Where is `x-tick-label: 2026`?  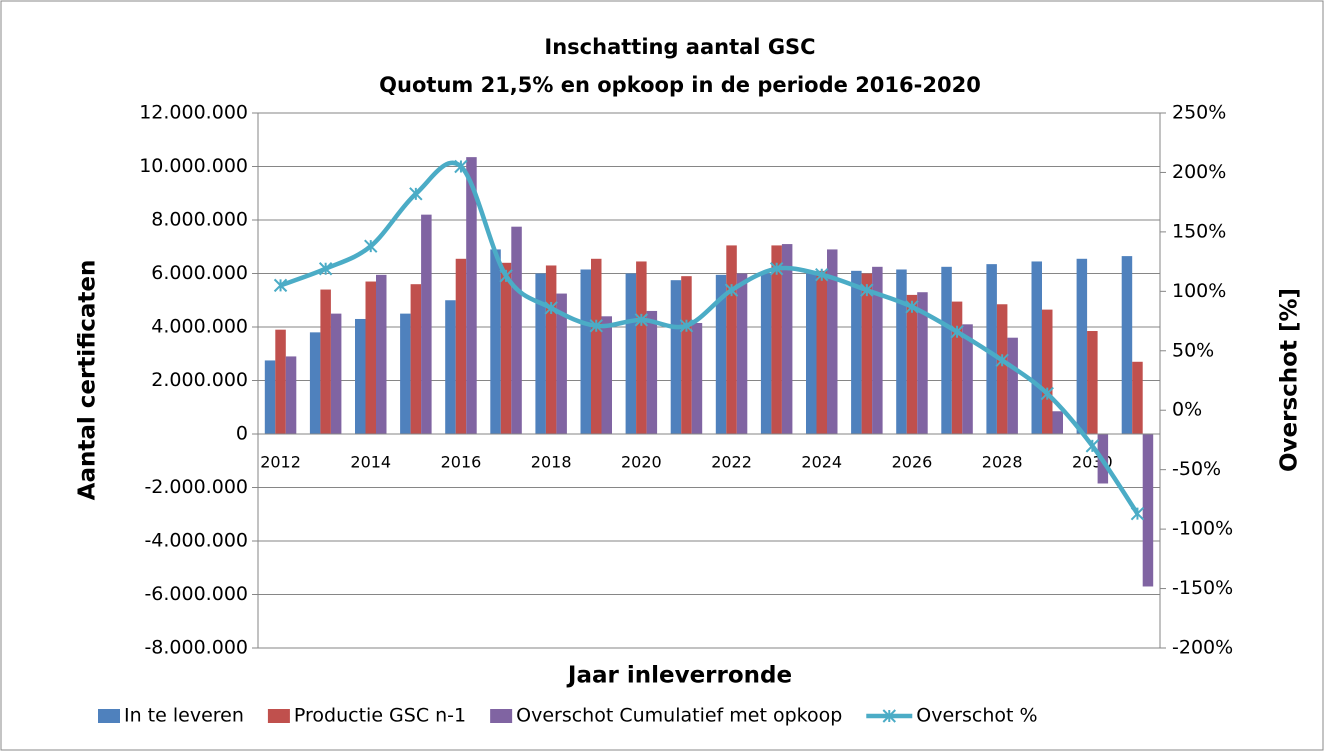 x-tick-label: 2026 is located at coordinates (912, 462).